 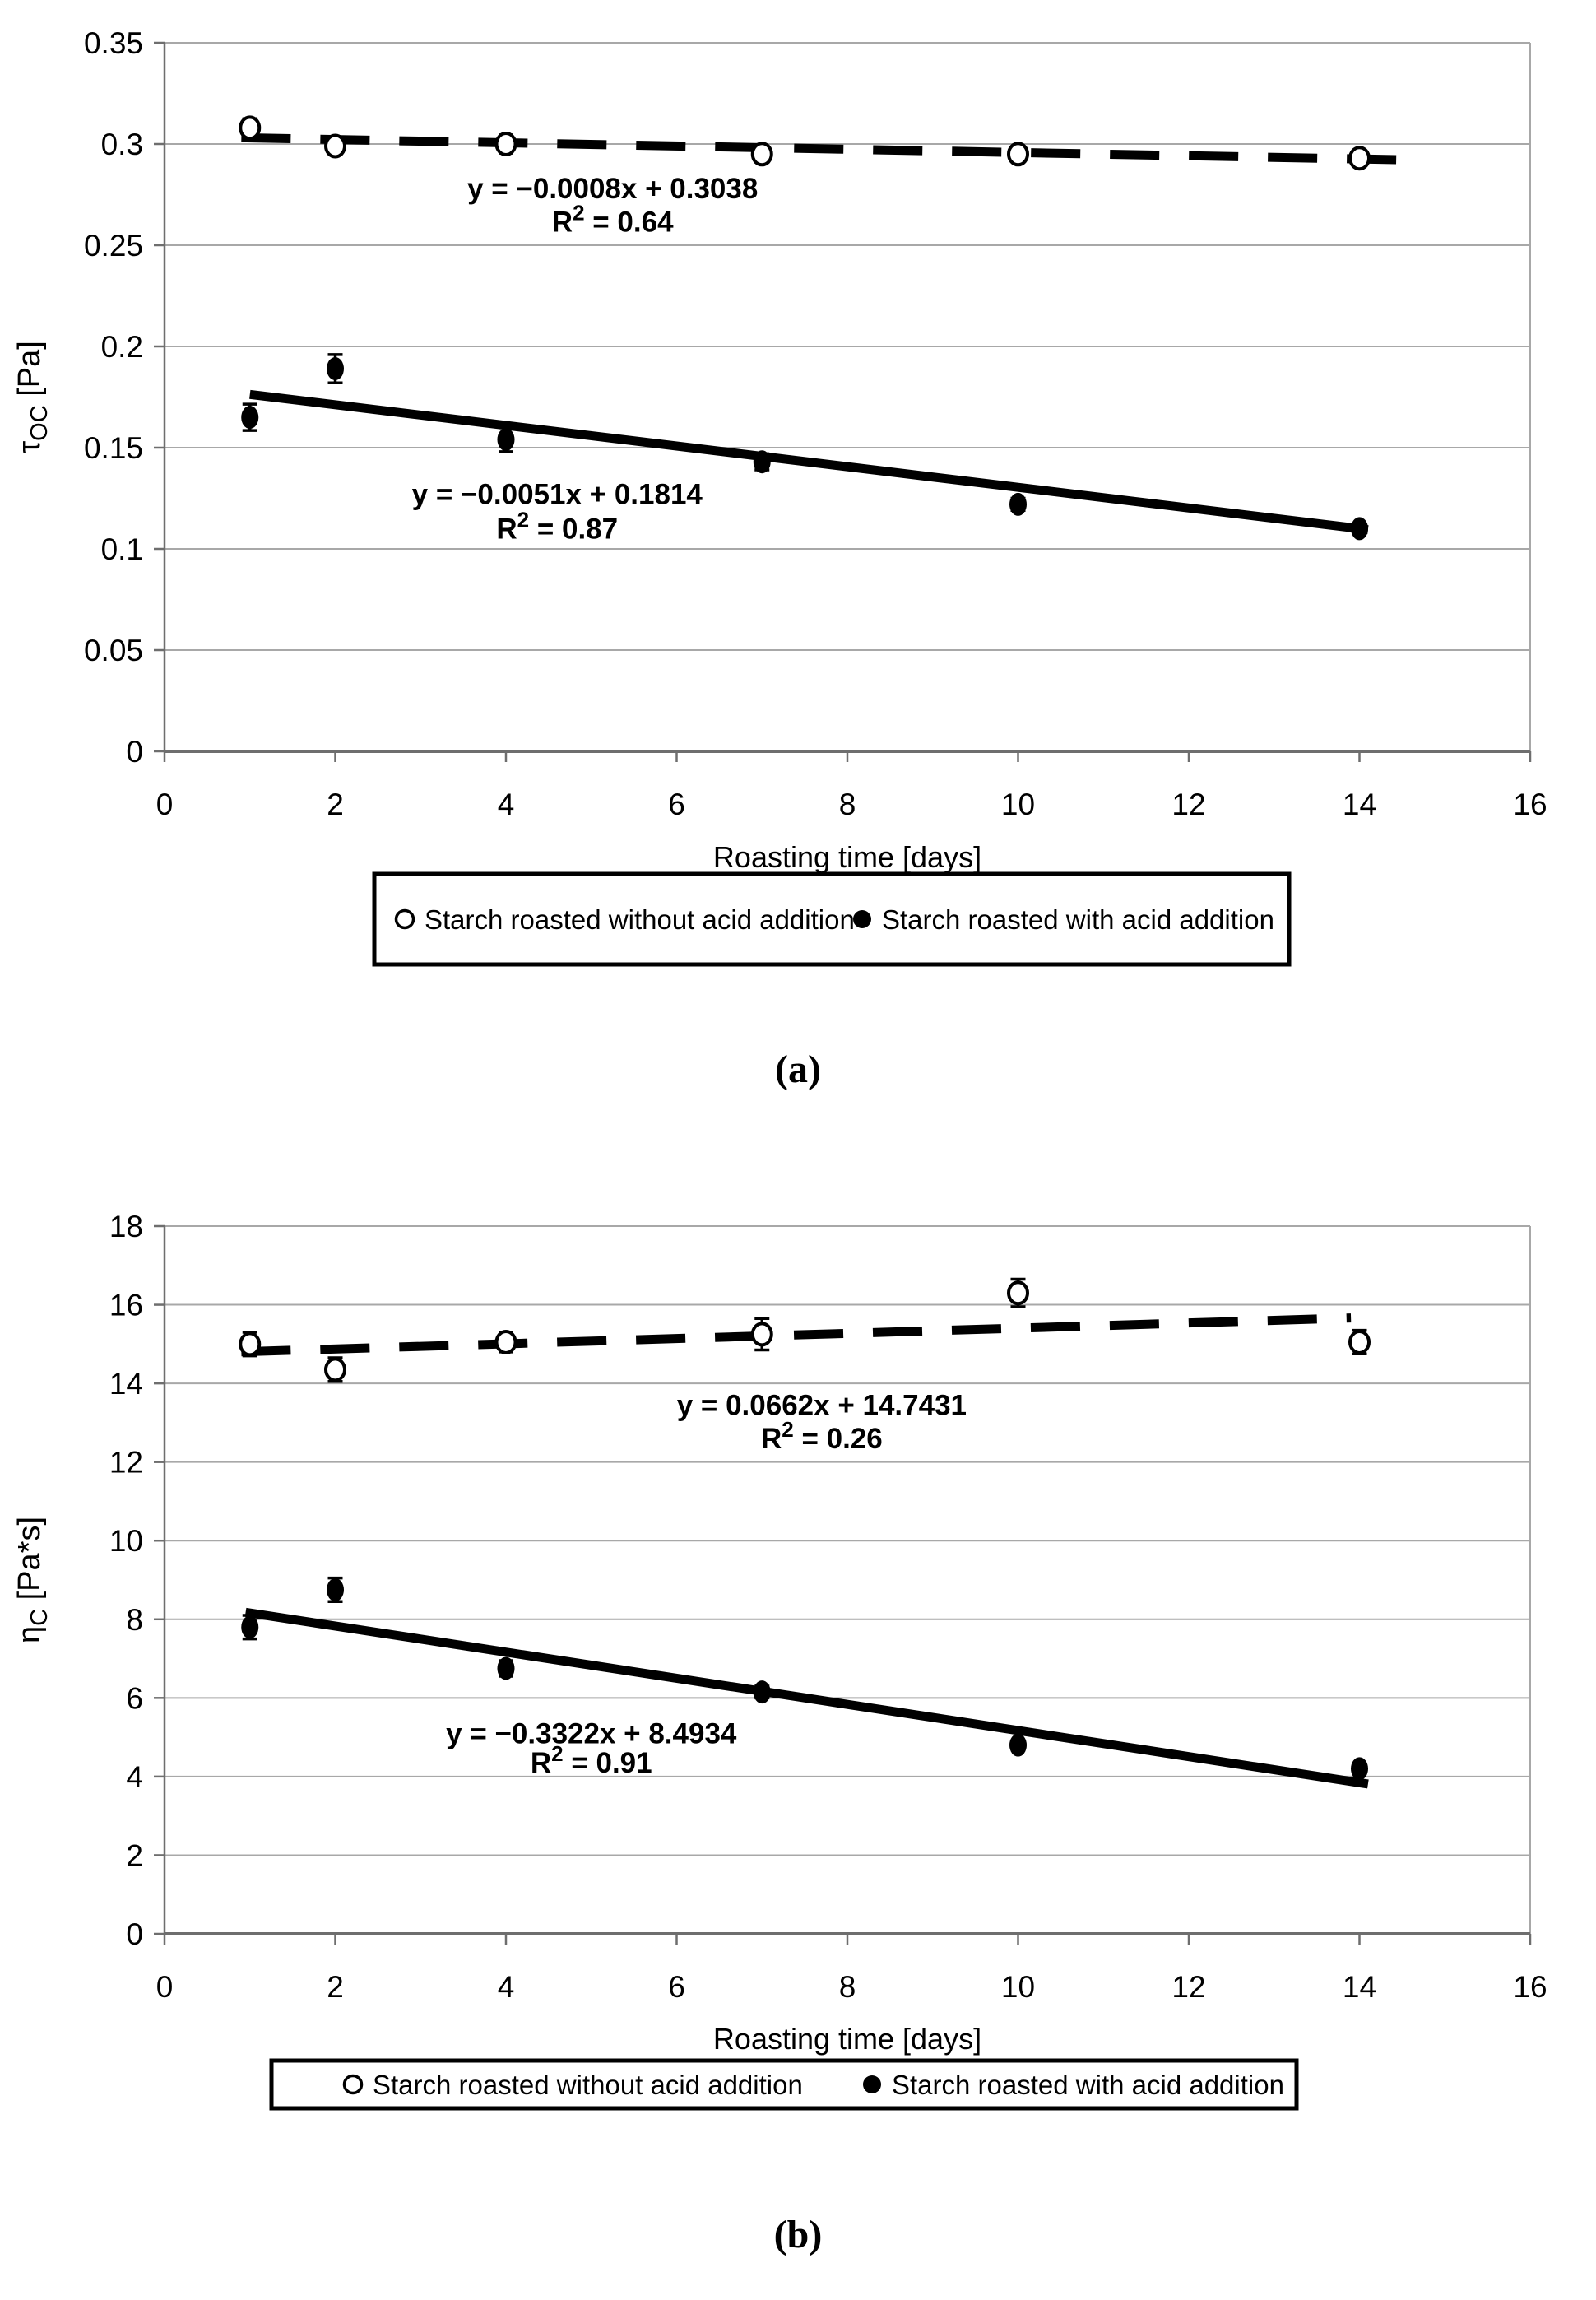 What do you see at coordinates (557, 526) in the screenshot?
I see `r-squared-label: R2 = 0.87` at bounding box center [557, 526].